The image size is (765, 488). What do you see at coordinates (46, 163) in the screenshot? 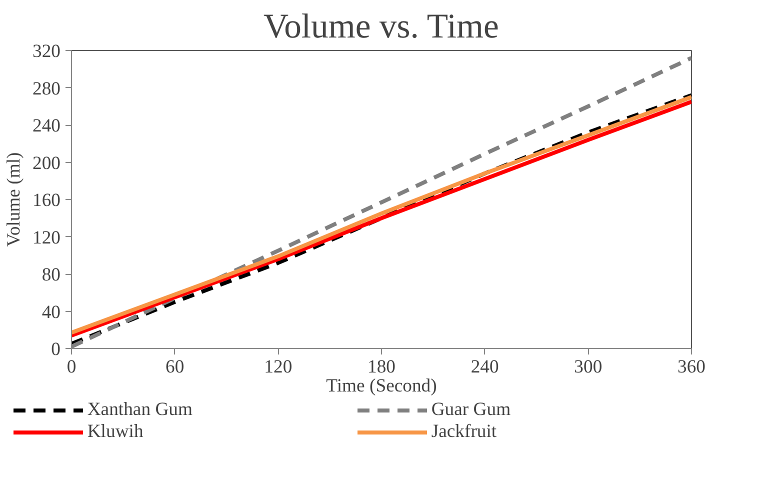
I see `y-tick-label: 200` at bounding box center [46, 163].